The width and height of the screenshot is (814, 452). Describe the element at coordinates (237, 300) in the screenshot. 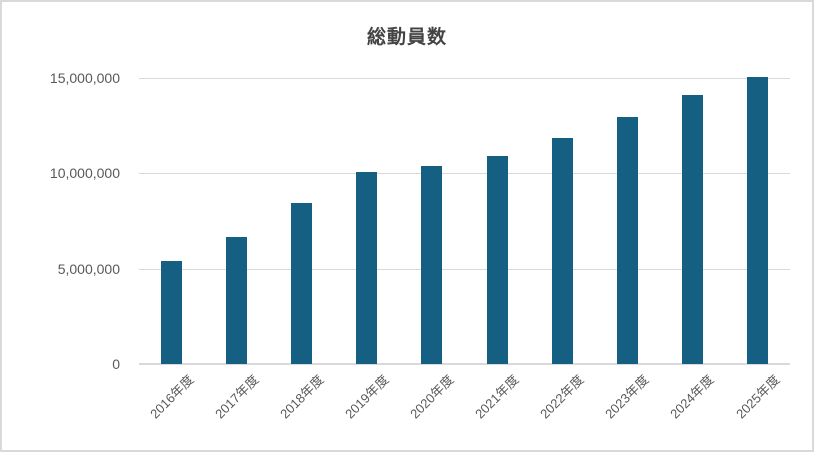

I see `bar-2017年度` at that location.